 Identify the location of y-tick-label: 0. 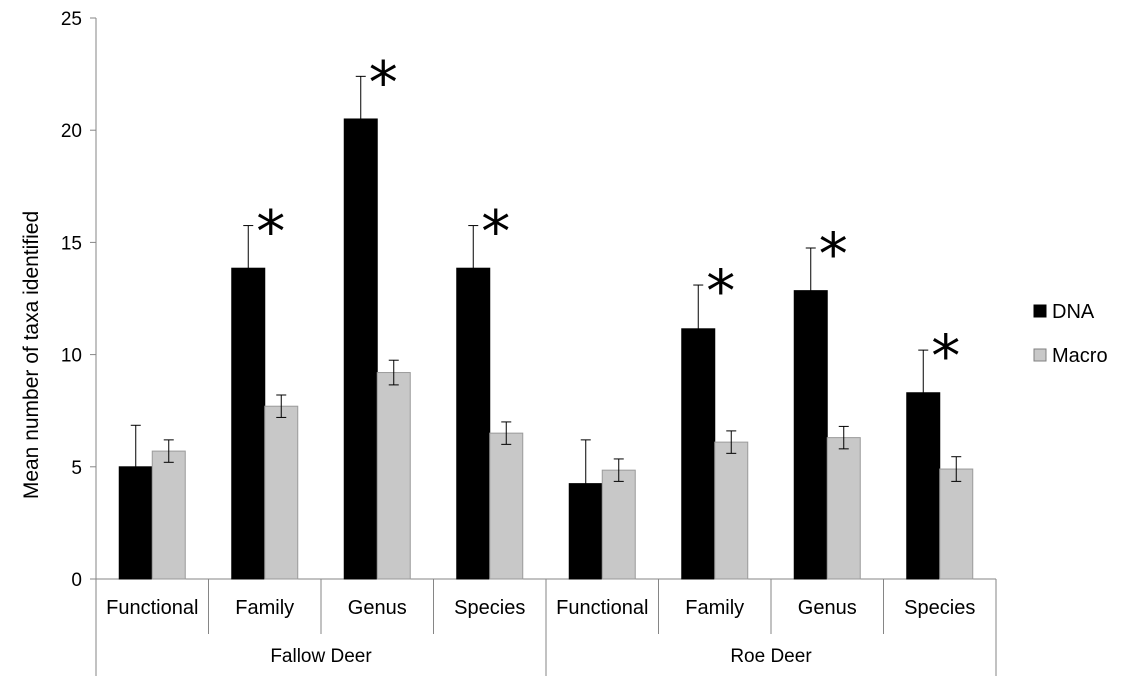
(76, 580).